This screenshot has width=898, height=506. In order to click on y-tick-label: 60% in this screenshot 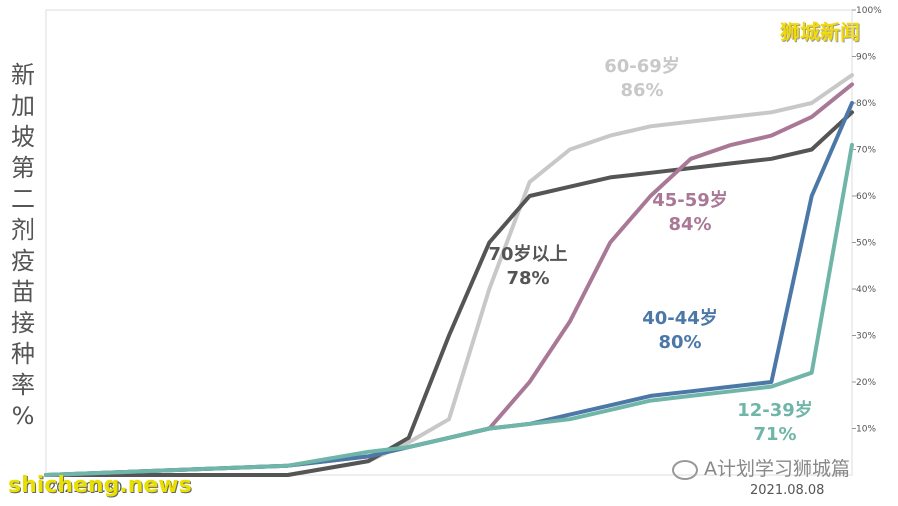, I will do `click(866, 197)`.